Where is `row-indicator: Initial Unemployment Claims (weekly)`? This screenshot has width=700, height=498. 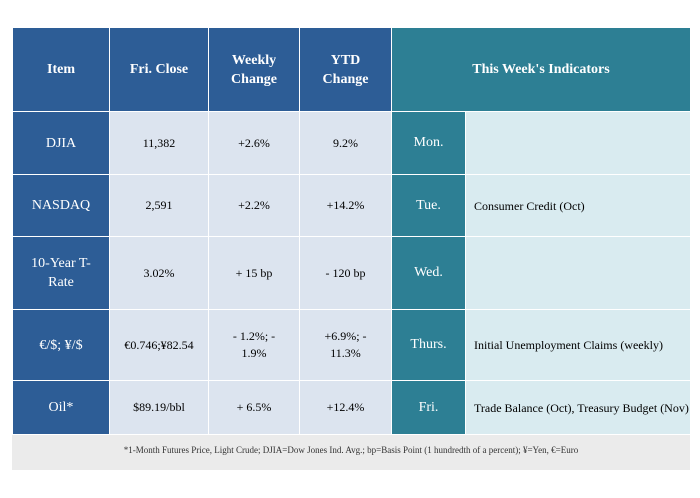
row-indicator: Initial Unemployment Claims (weekly) is located at coordinates (578, 345).